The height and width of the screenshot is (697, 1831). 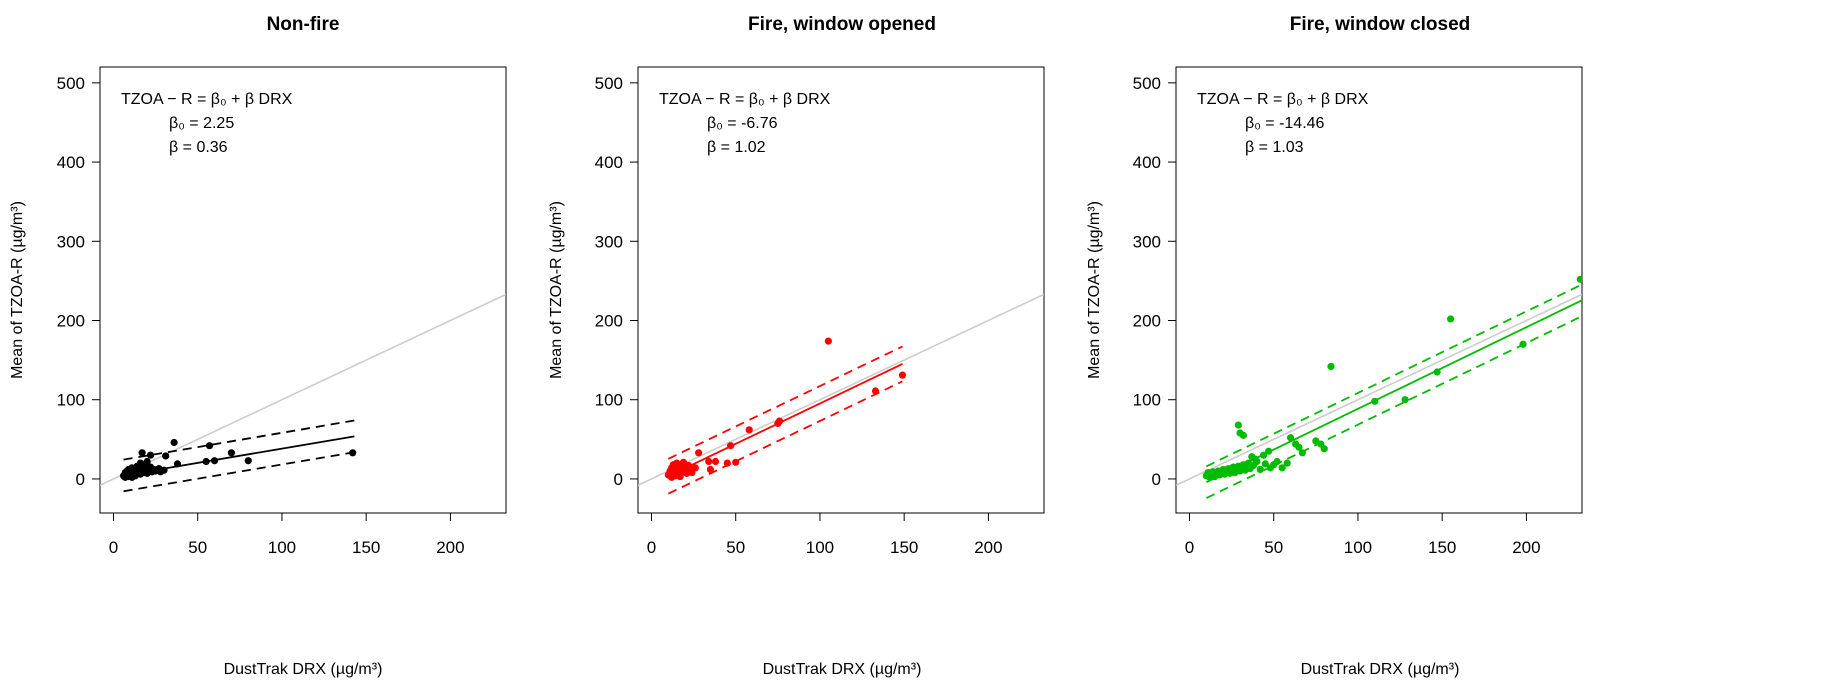 What do you see at coordinates (736, 147) in the screenshot?
I see `beta-label: β = 1.02` at bounding box center [736, 147].